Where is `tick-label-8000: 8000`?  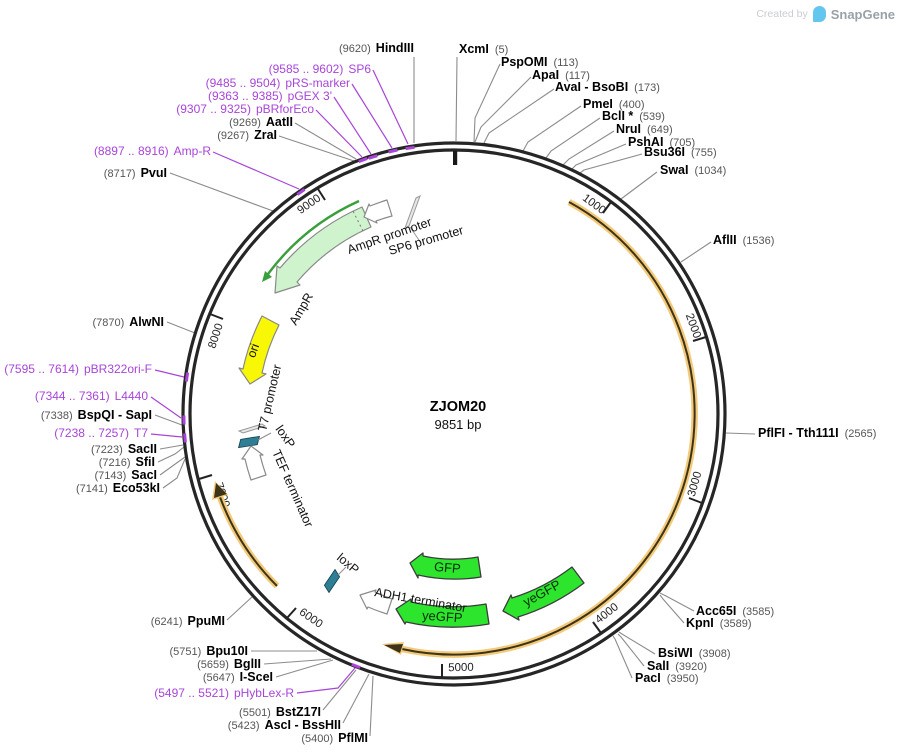
tick-label-8000: 8000 is located at coordinates (215, 336).